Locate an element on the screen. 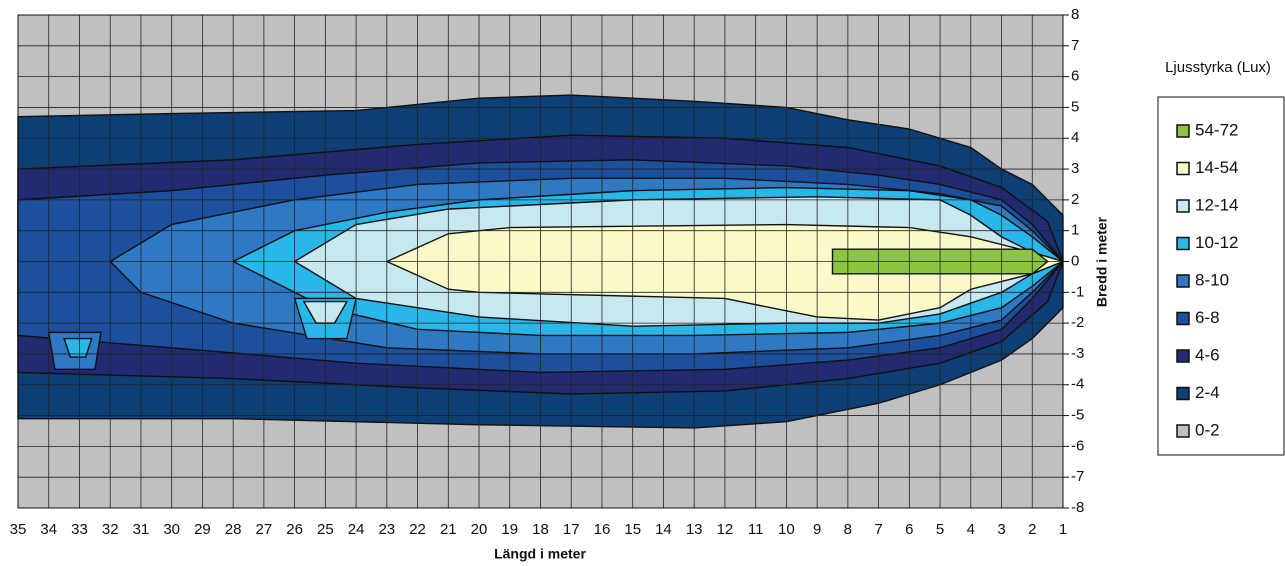 The width and height of the screenshot is (1285, 566). legend-label: 4-6 is located at coordinates (1207, 354).